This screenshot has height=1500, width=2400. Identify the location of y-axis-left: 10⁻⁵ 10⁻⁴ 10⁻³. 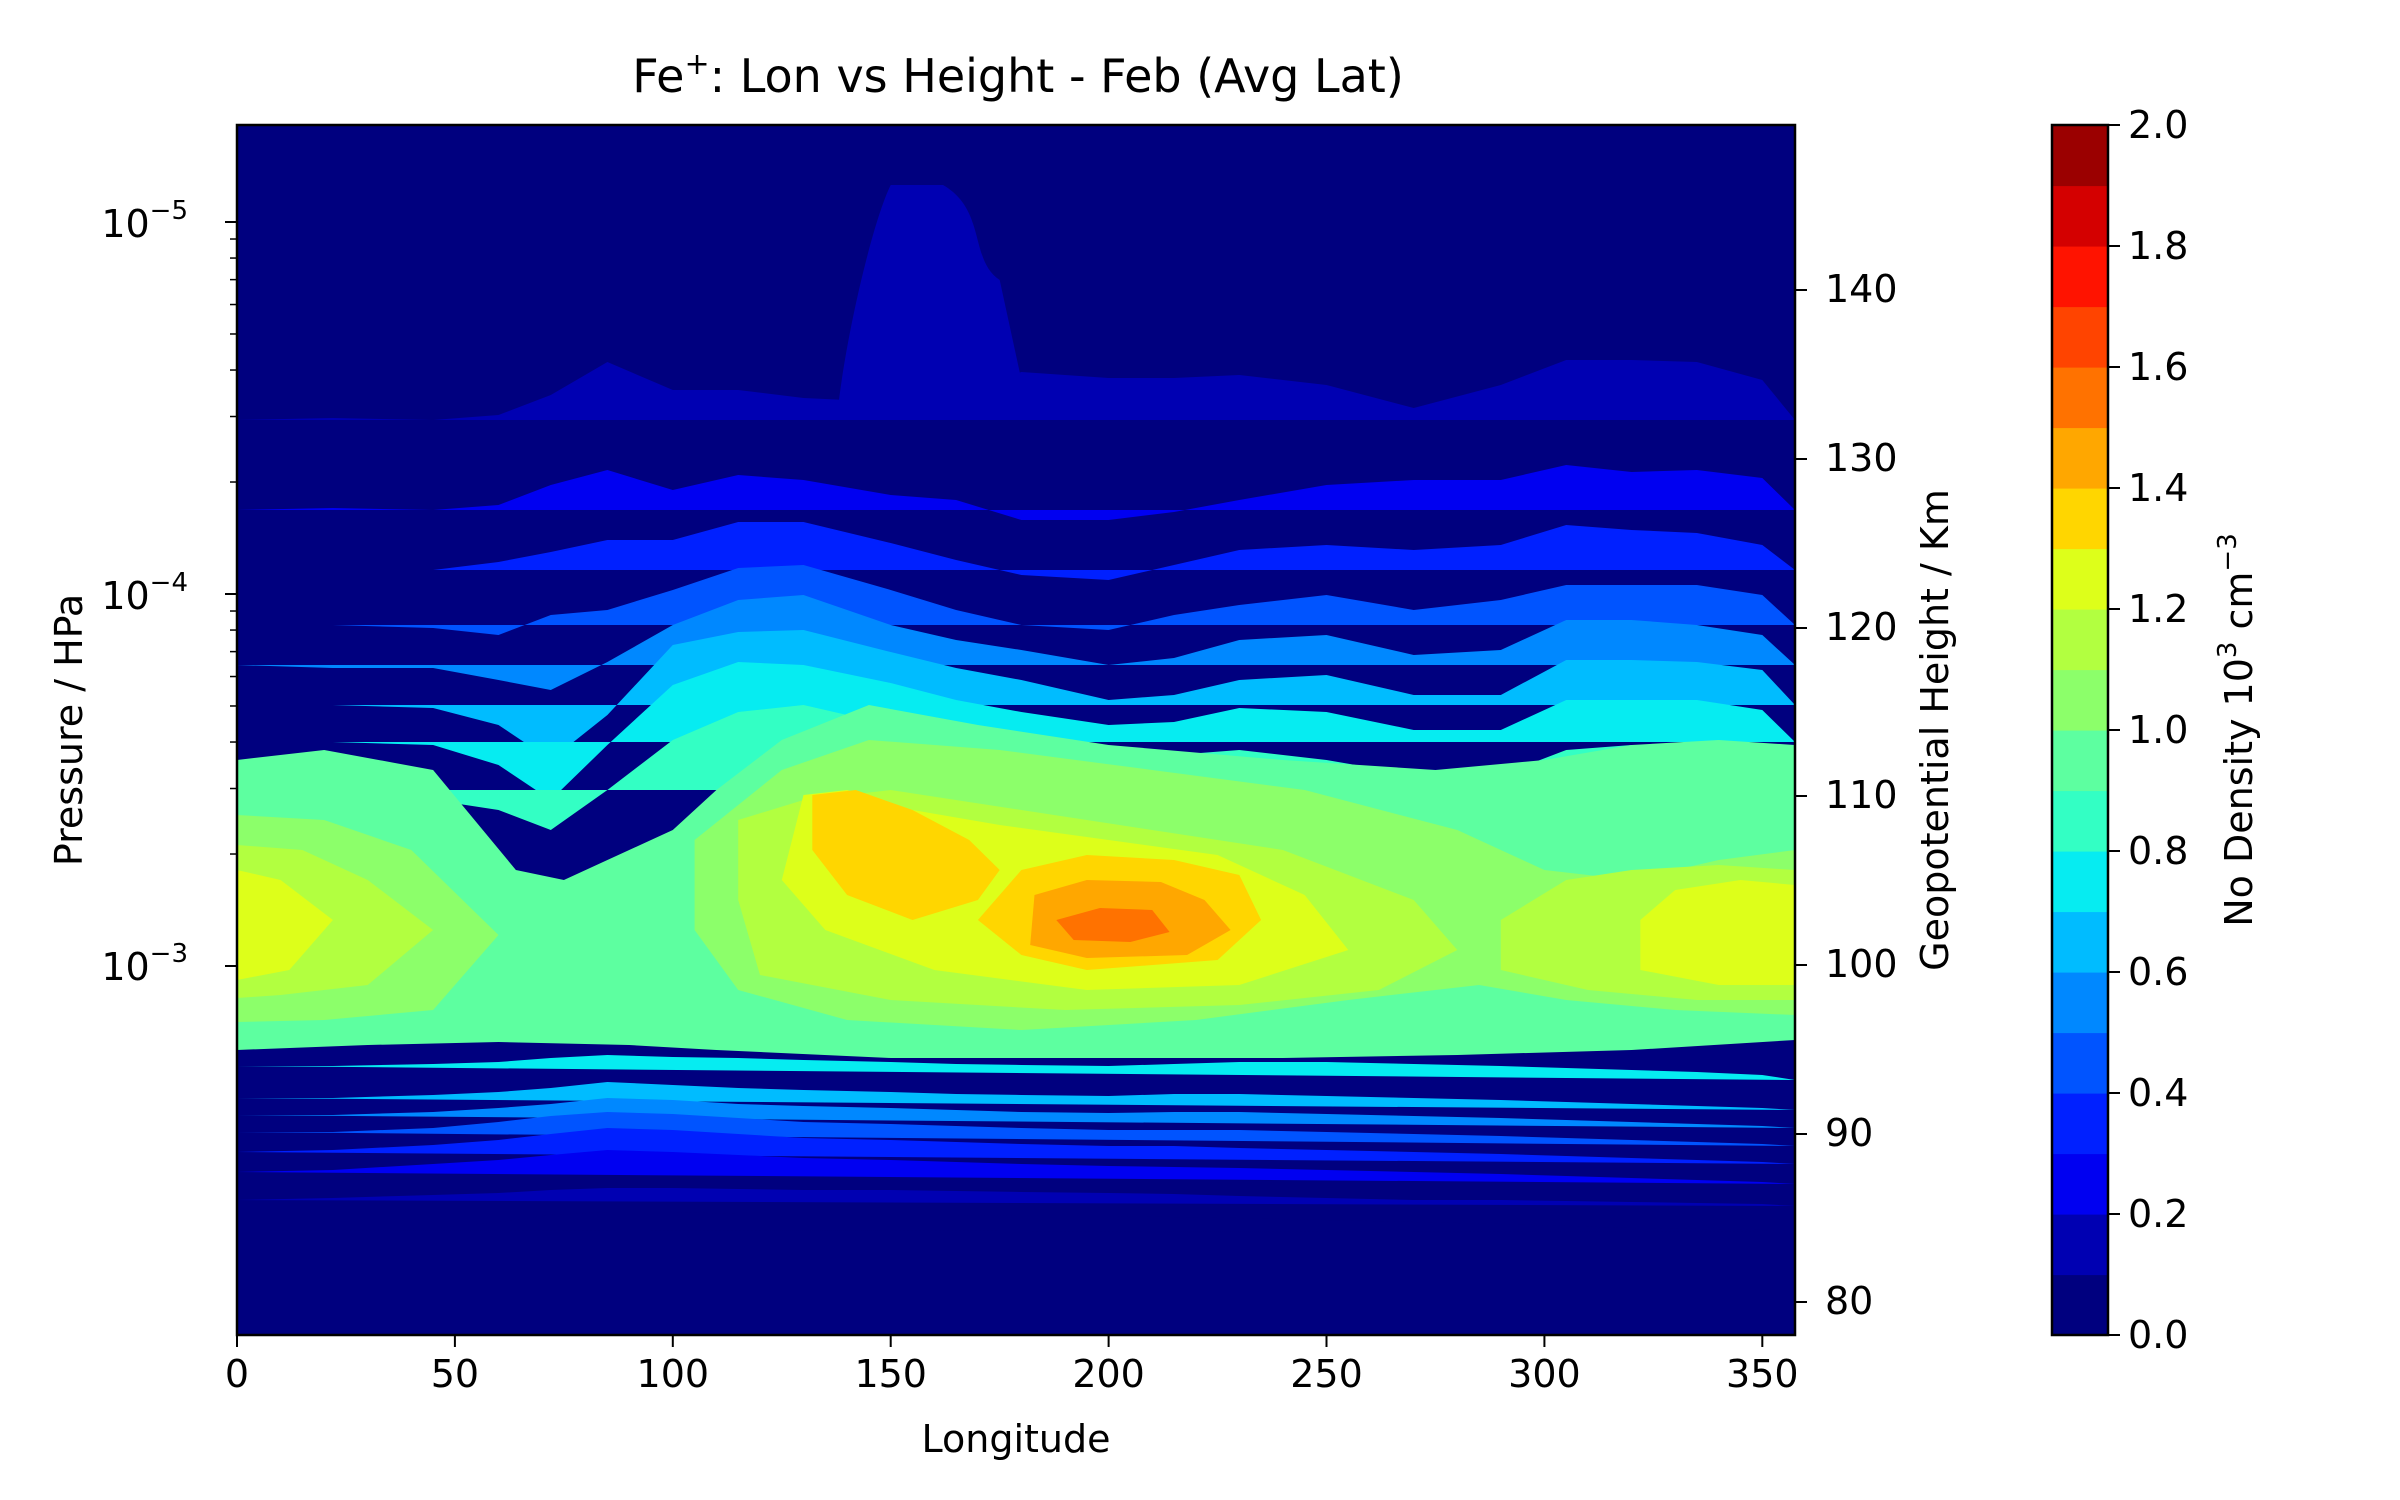
(169, 592).